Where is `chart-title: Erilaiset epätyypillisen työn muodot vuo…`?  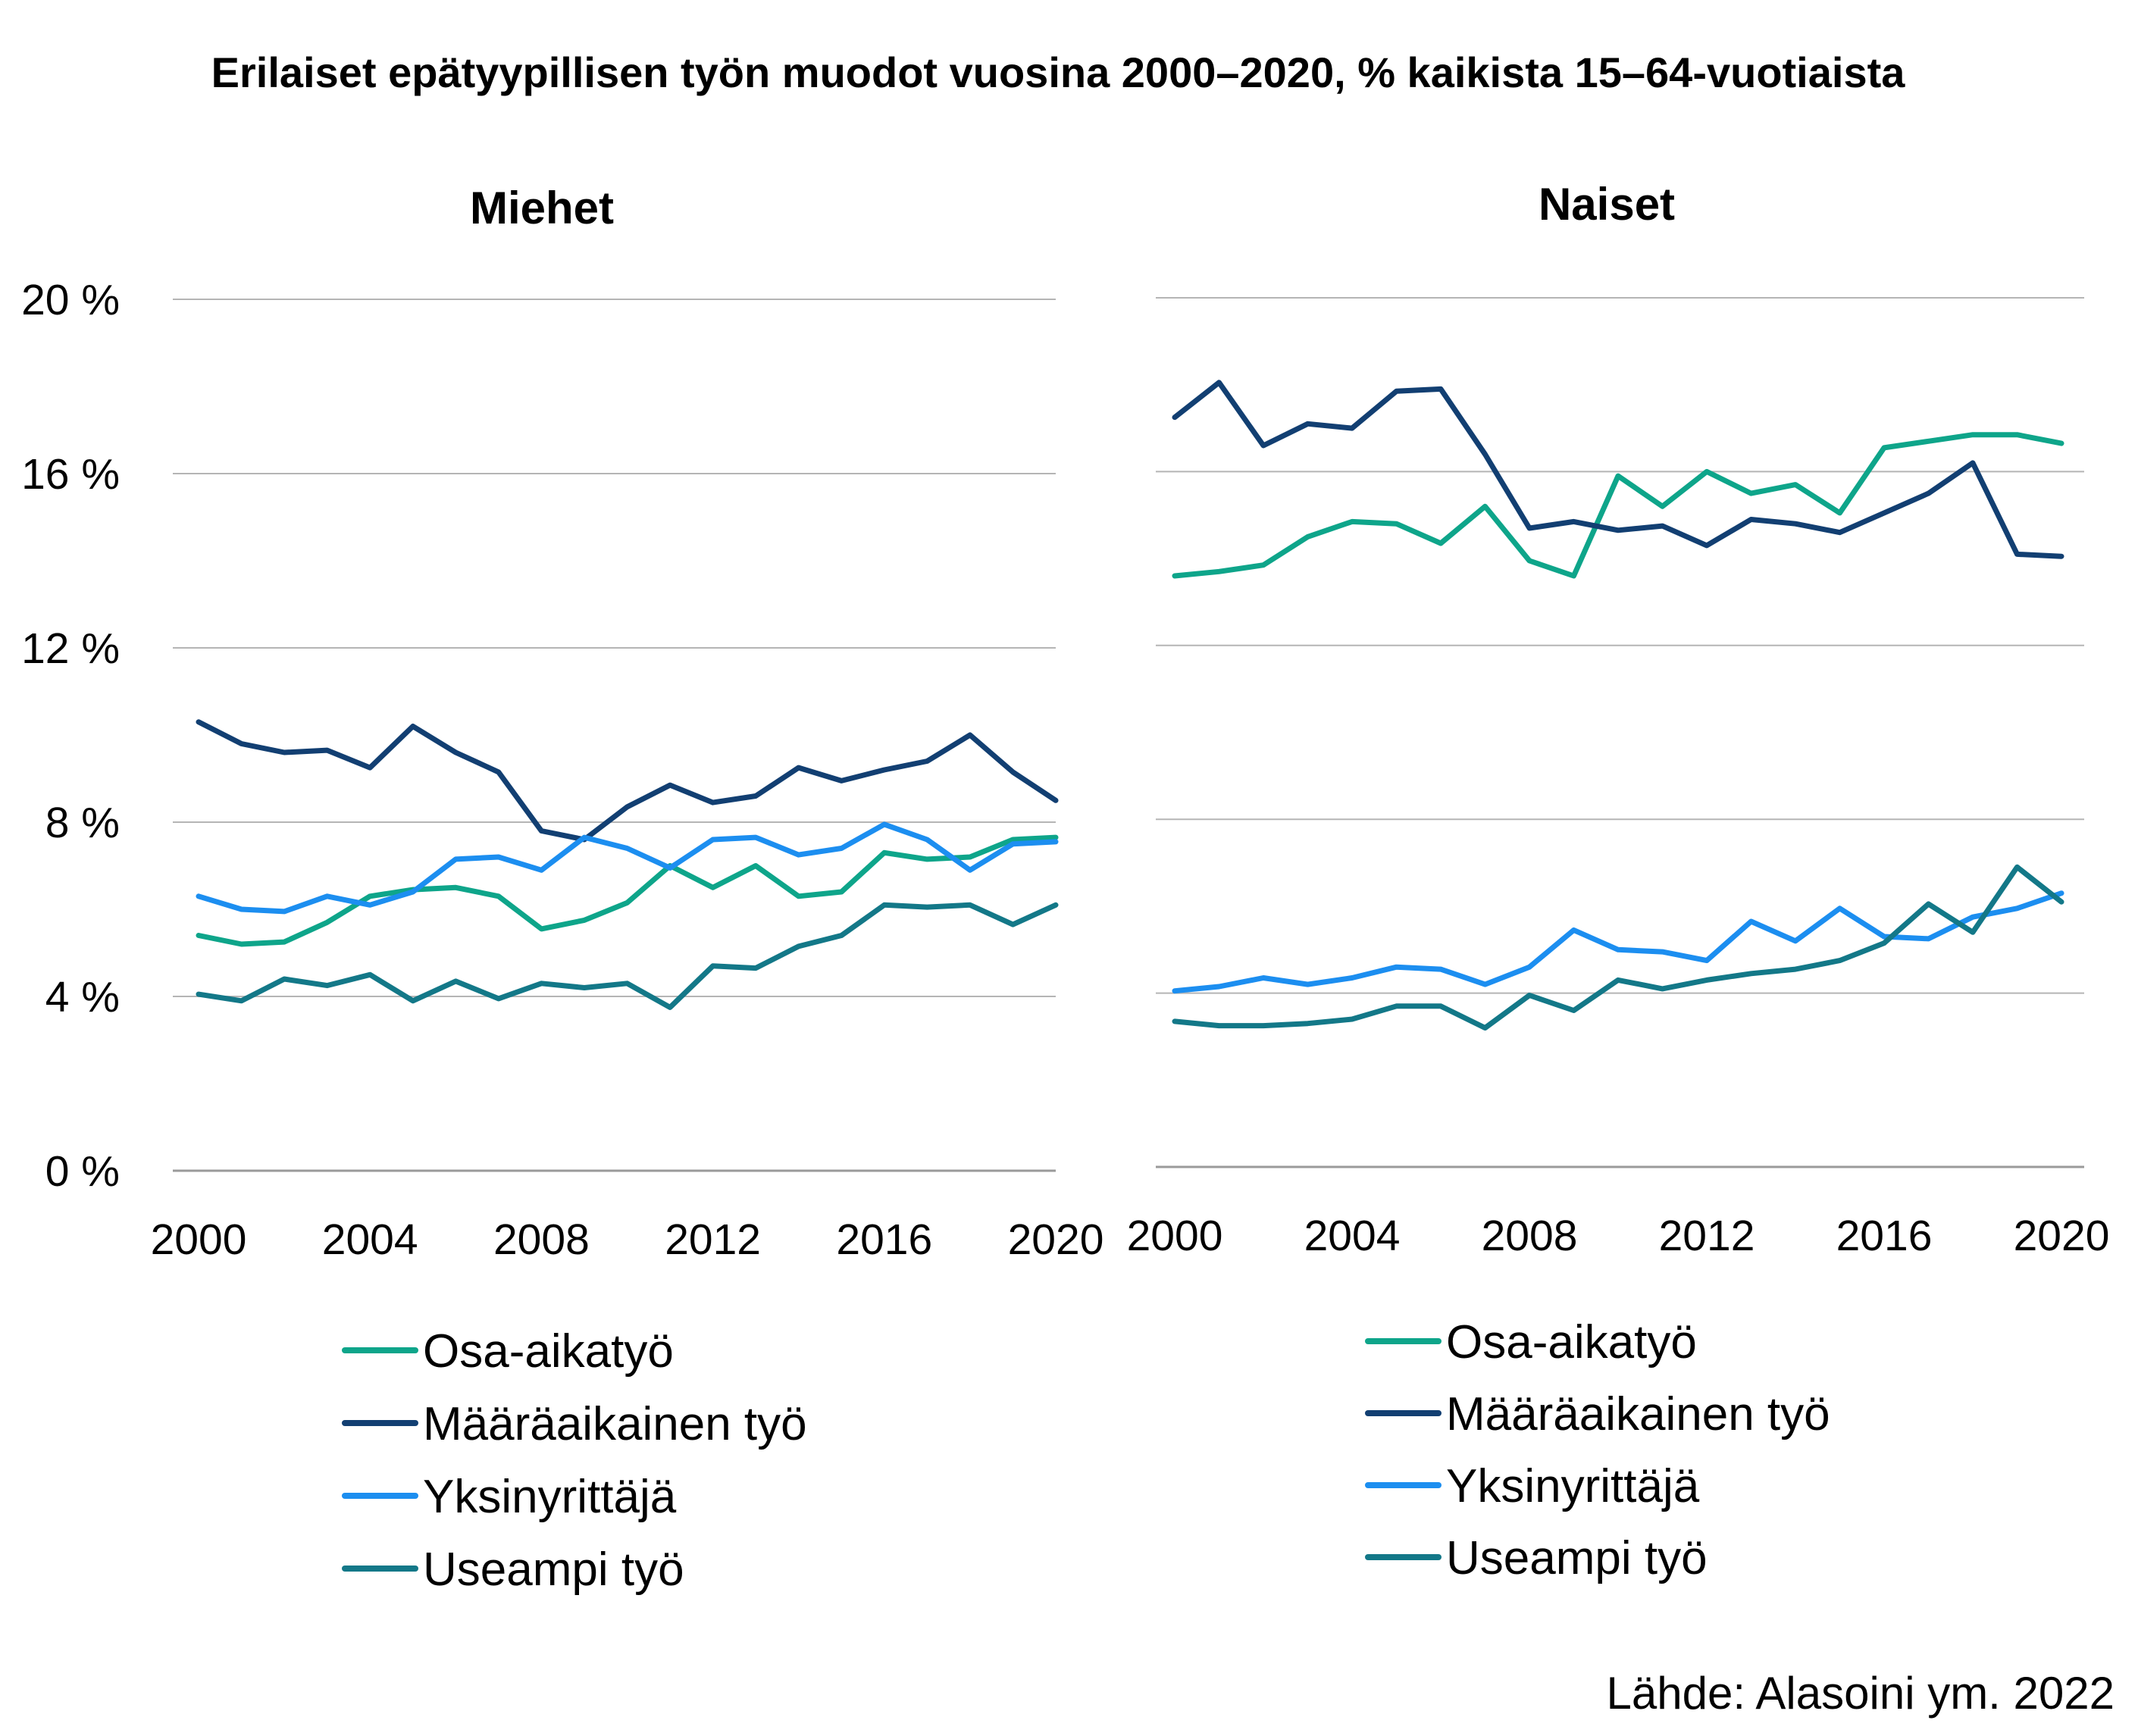 chart-title: Erilaiset epätyypillisen työn muodot vuo… is located at coordinates (1058, 72).